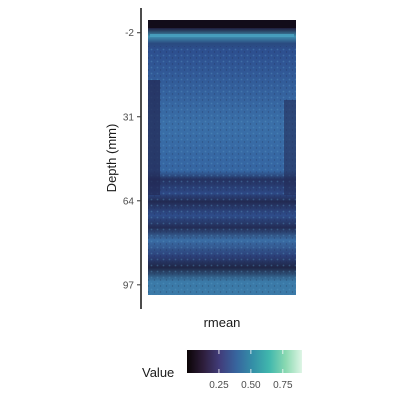  I want to click on x-axis-title: rmean, so click(222, 322).